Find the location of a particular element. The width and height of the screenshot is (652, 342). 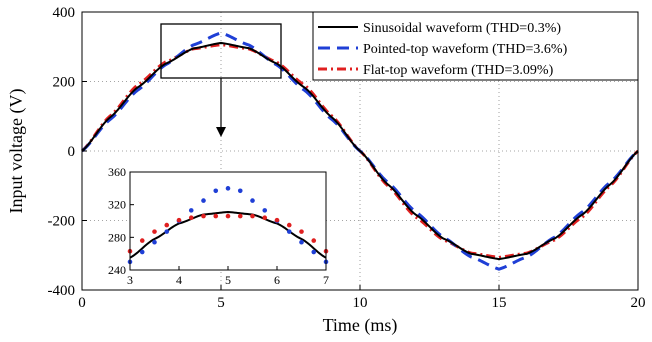

y-axis-label: Input voltage (V) is located at coordinates (16, 151).